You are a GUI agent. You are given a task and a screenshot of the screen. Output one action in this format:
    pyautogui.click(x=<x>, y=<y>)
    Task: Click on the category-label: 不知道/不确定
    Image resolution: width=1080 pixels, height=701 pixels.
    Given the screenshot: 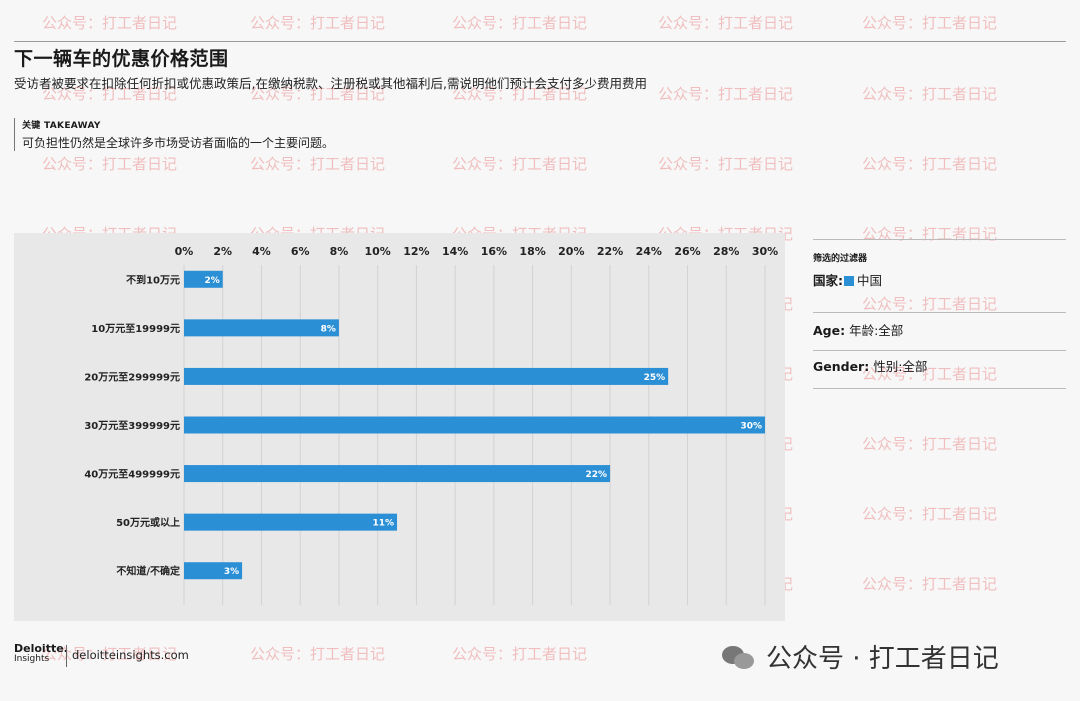 What is the action you would take?
    pyautogui.click(x=148, y=571)
    